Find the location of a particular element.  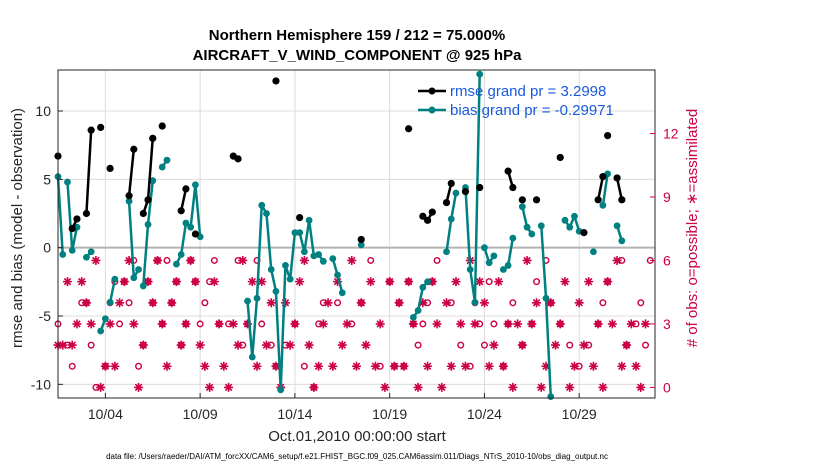

x-tick-label: 10/19 is located at coordinates (389, 414).